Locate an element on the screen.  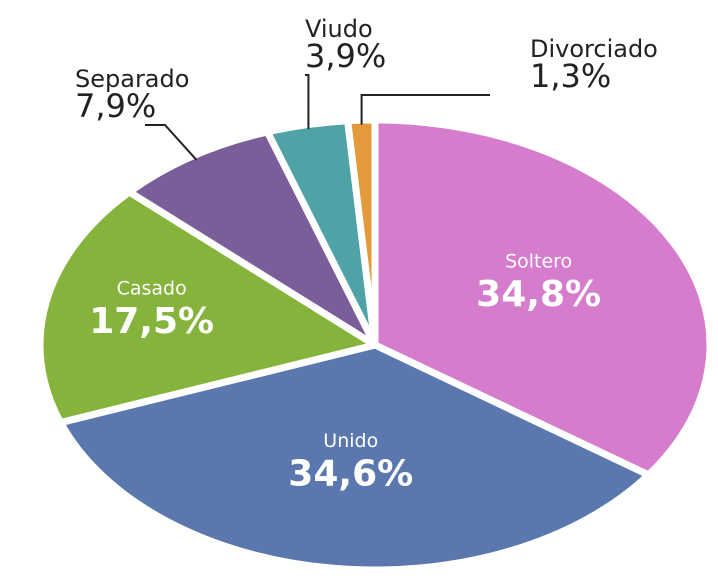
slice-label: Casado is located at coordinates (152, 288).